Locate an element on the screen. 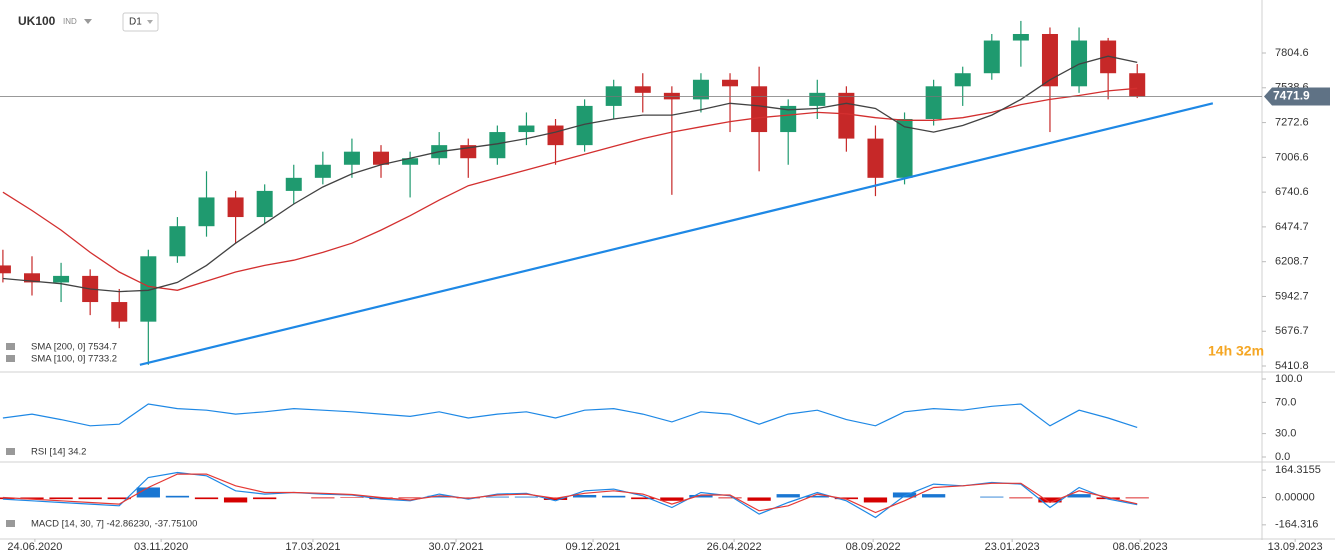  last-price-tag is located at coordinates (1297, 96).